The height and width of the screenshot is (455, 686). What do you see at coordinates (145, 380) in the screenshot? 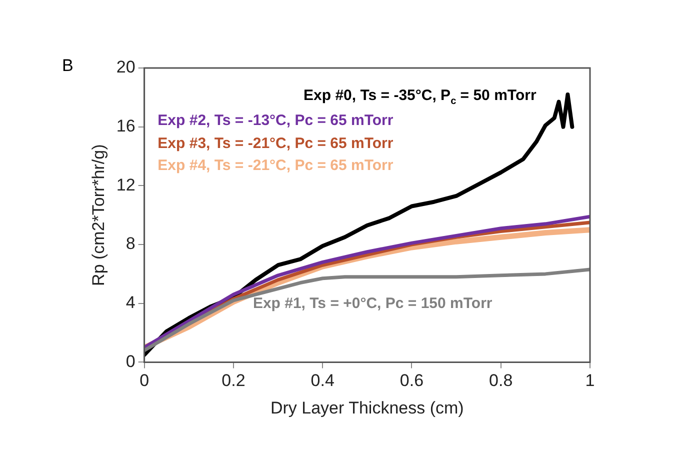
I see `x-tick-label: 0` at bounding box center [145, 380].